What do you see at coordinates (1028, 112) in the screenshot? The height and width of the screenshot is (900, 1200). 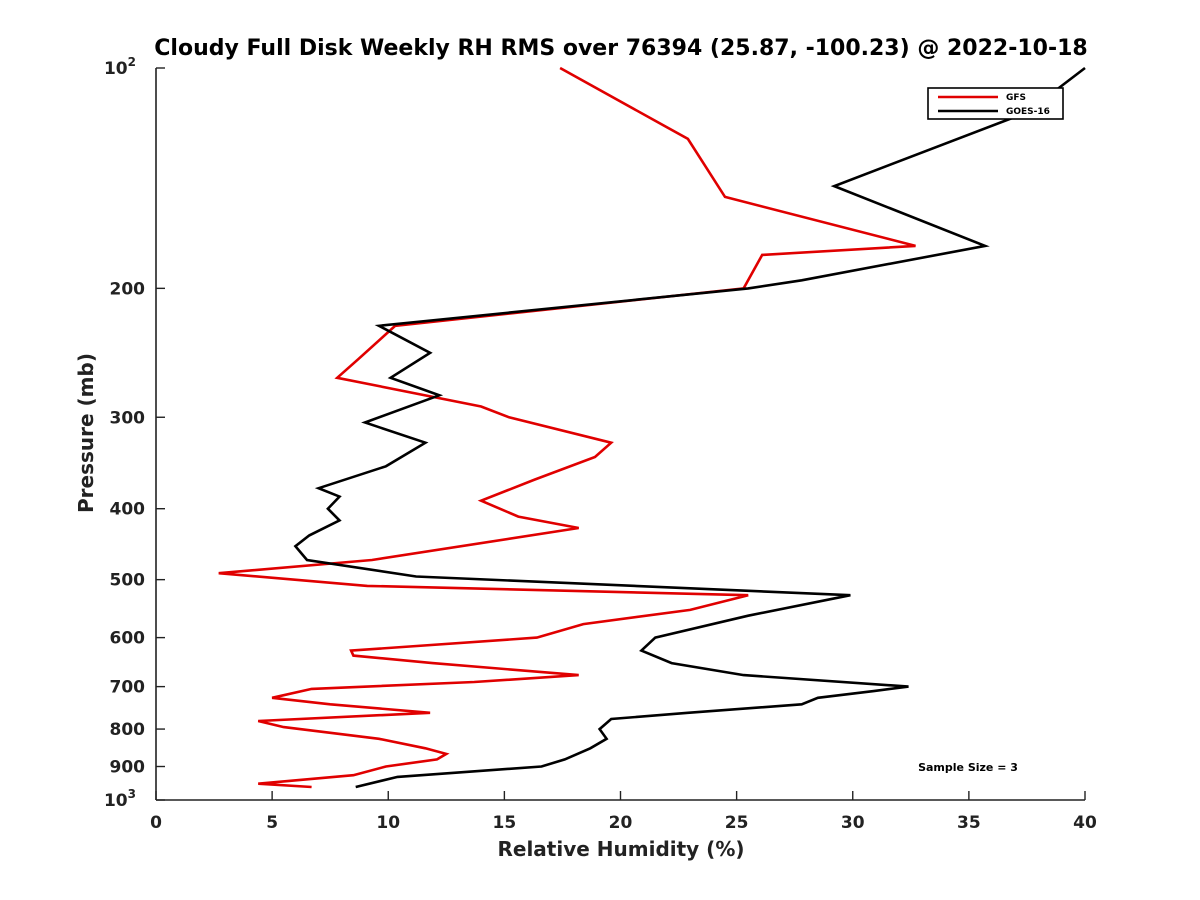 I see `legend-label-goes-16: GOES-16` at bounding box center [1028, 112].